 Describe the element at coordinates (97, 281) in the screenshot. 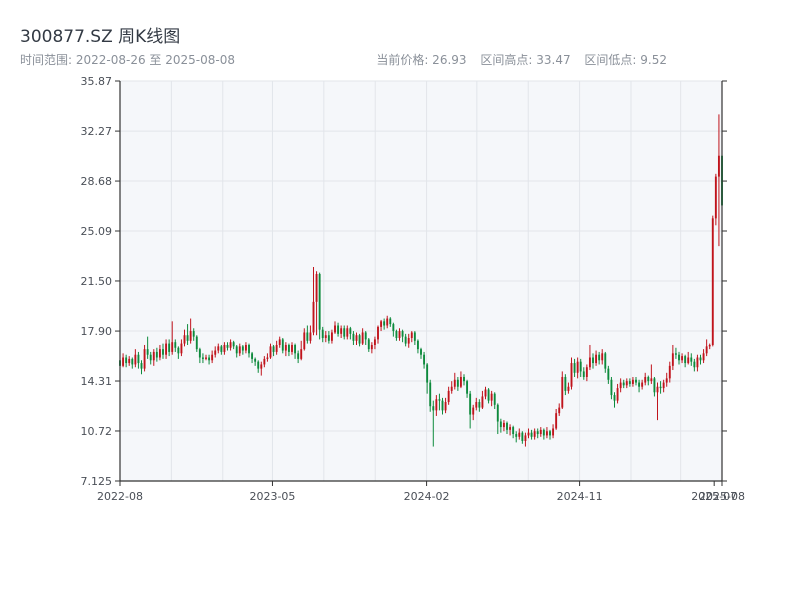

I see `y-tick-label: 21.50` at that location.